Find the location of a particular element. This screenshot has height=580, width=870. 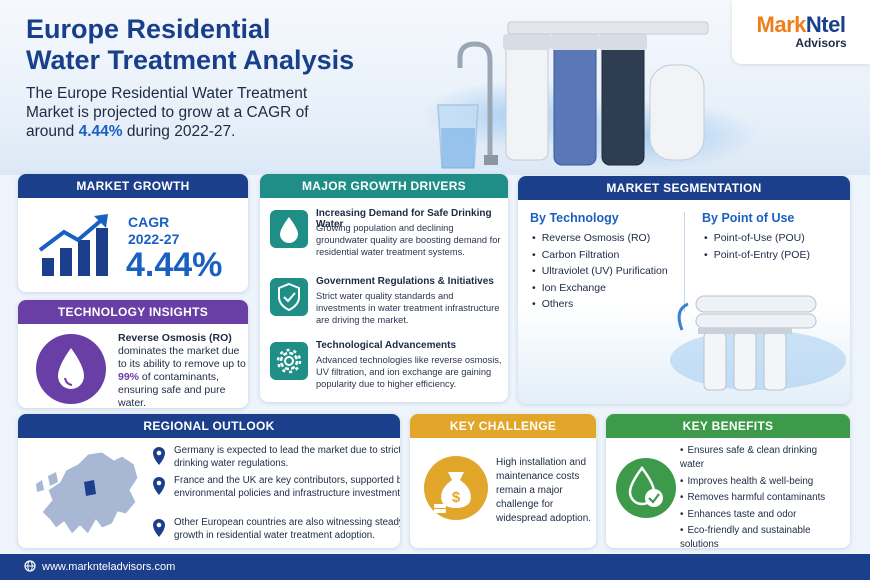

marknetel-logo: MarkNtel Advisors is located at coordinates (801, 32).